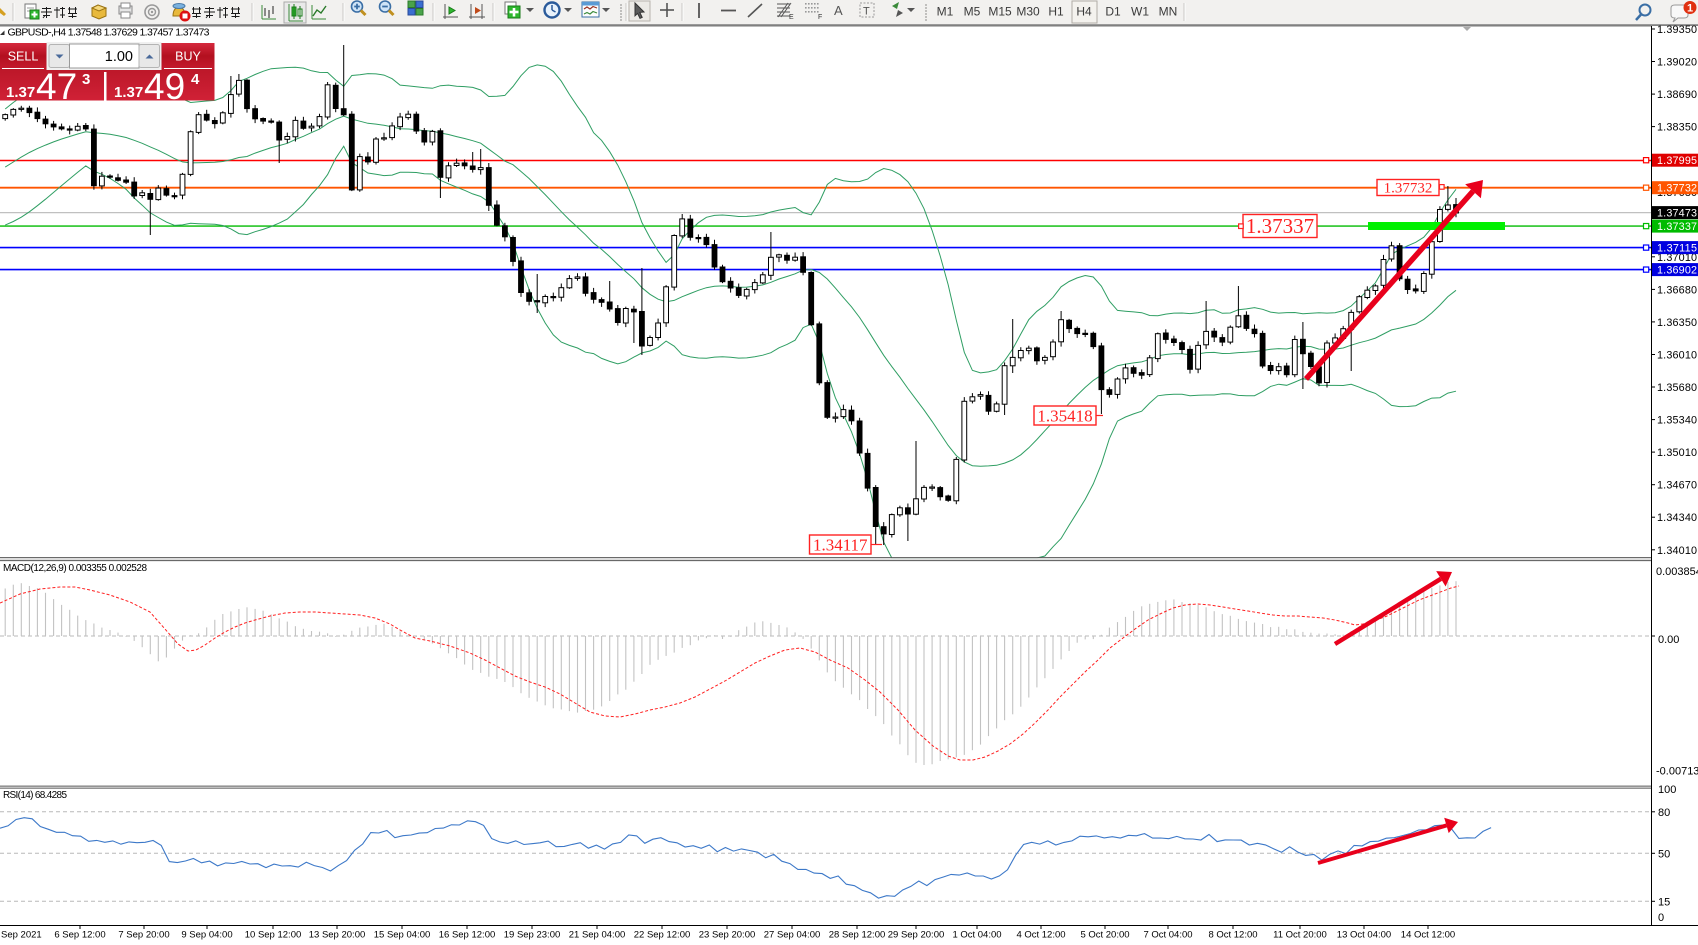 The width and height of the screenshot is (1698, 945). I want to click on svg-text: 1.35340, so click(1677, 421).